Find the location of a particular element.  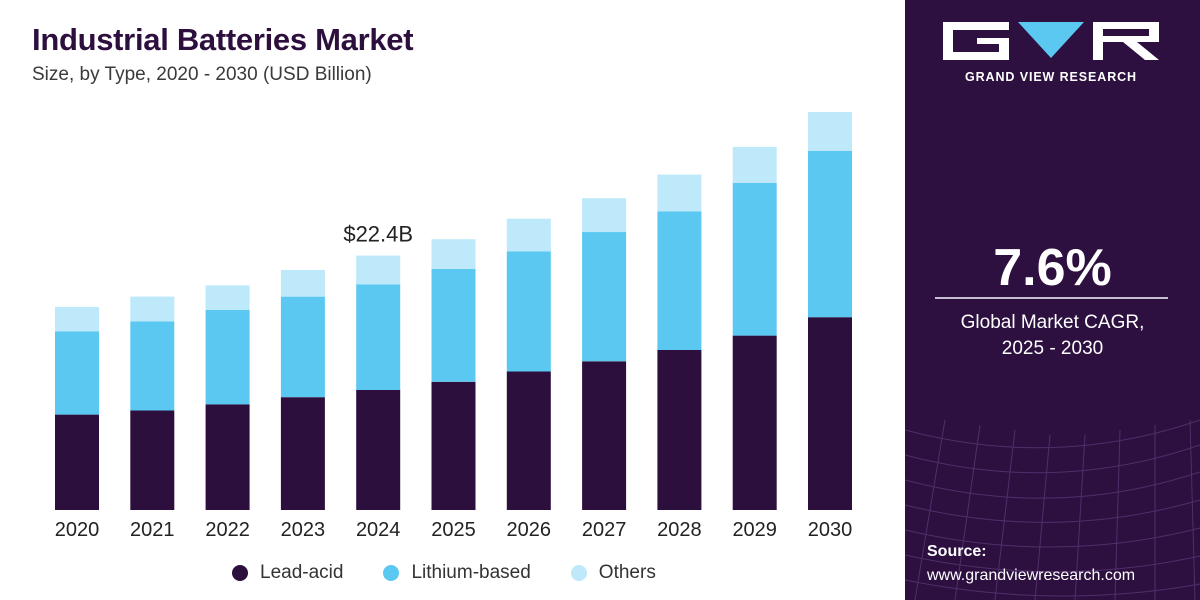

brand-logo: GRAND VIEW RESEARCH is located at coordinates (1054, 53).